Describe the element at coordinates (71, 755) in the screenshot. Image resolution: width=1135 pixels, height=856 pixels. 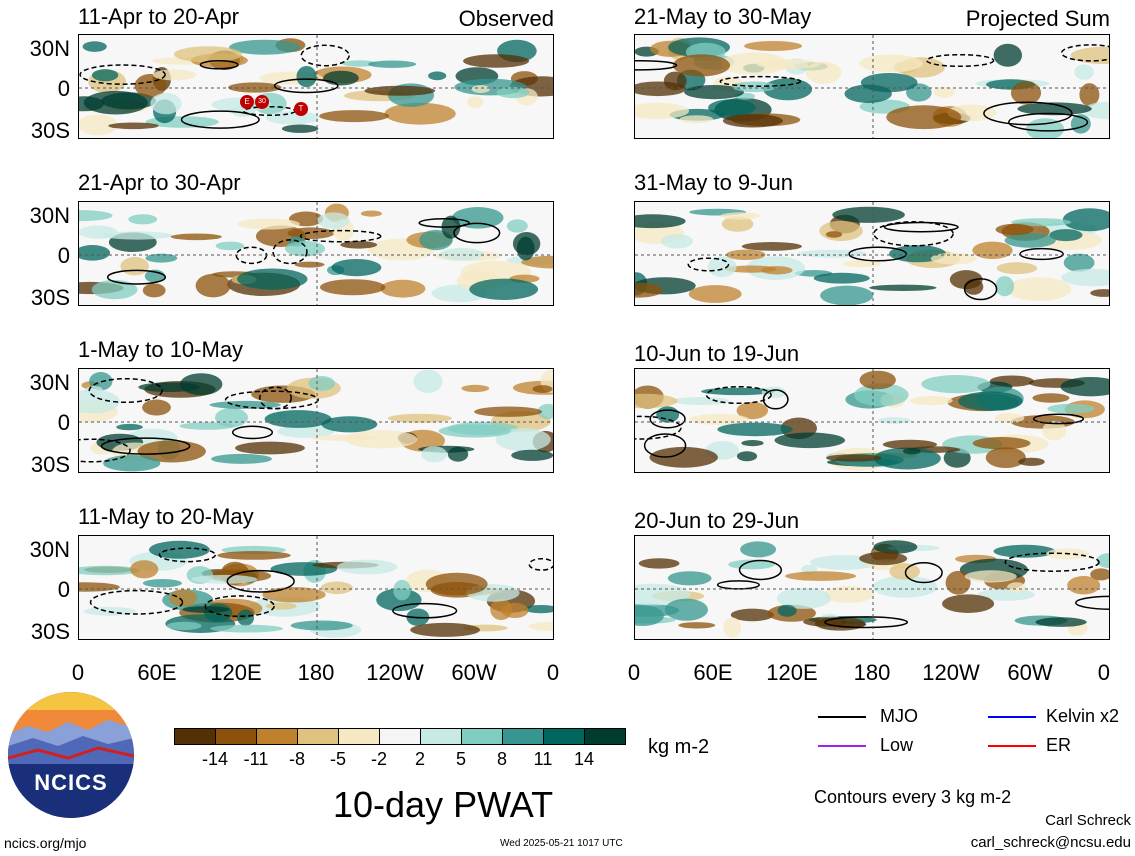
I see `ncics-logo: NCICS` at that location.